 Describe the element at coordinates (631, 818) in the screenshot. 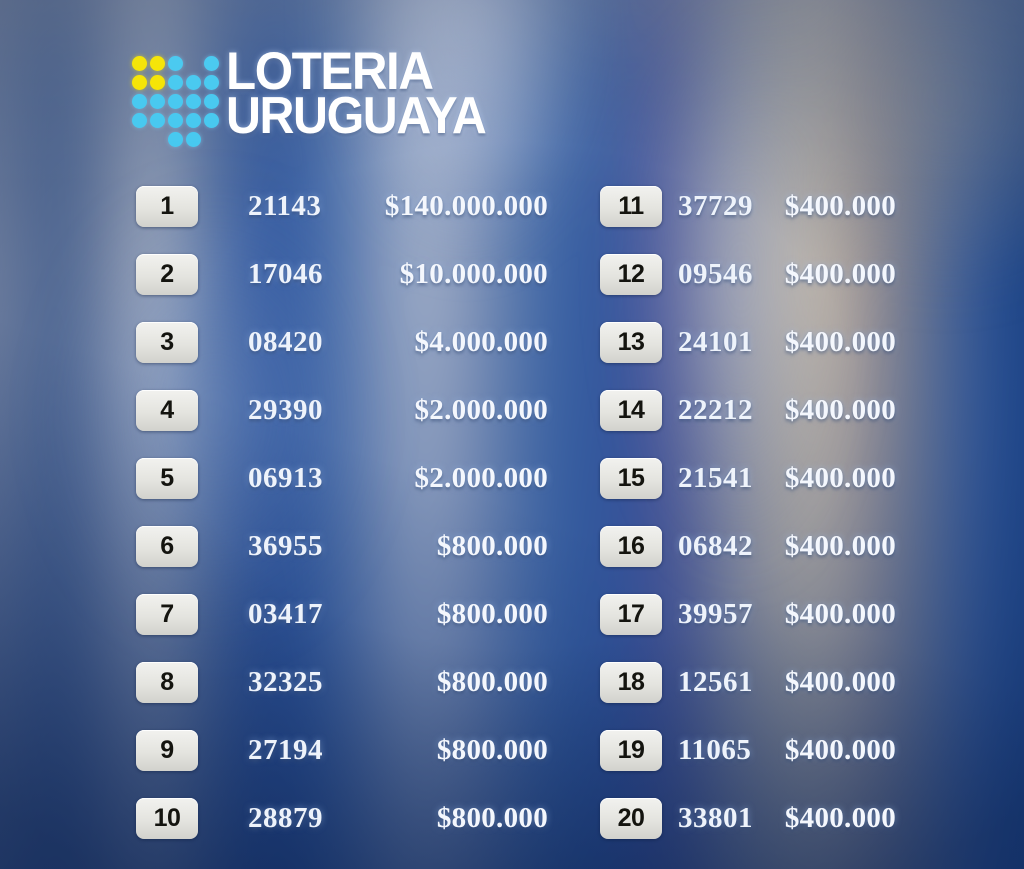

I see `rank-badge: 20` at that location.